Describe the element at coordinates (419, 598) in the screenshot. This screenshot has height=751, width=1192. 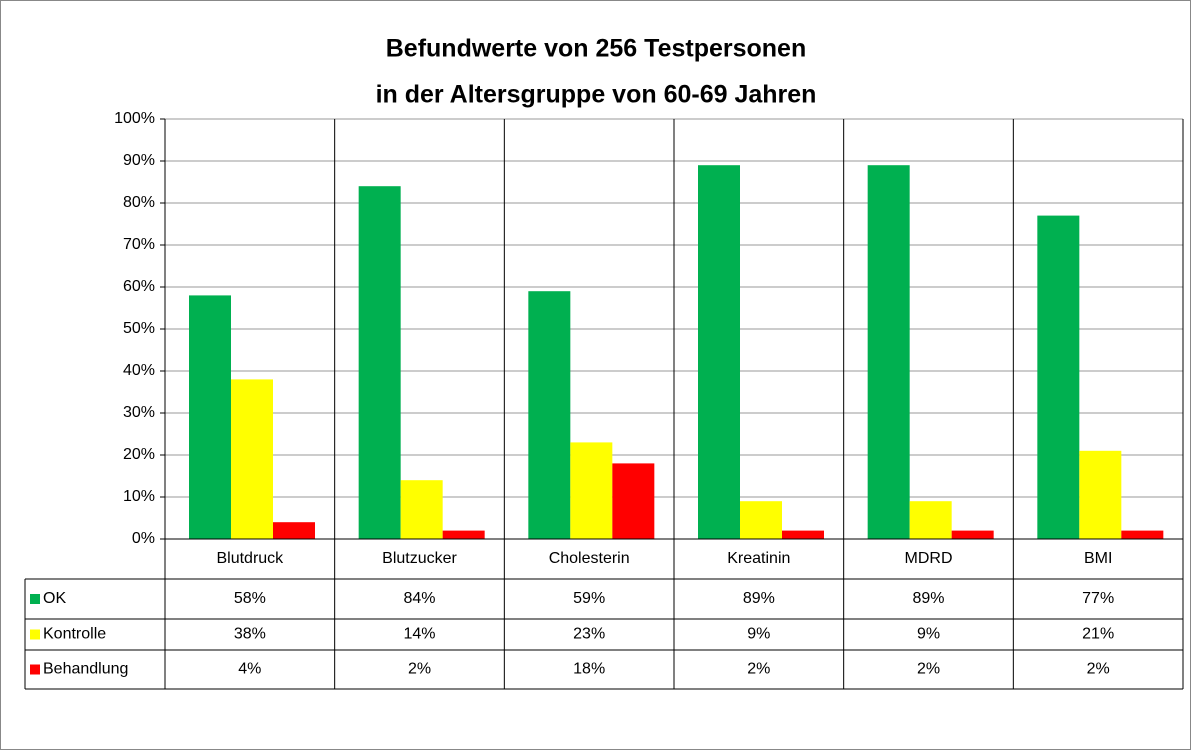
I see `table-value: 84%` at that location.